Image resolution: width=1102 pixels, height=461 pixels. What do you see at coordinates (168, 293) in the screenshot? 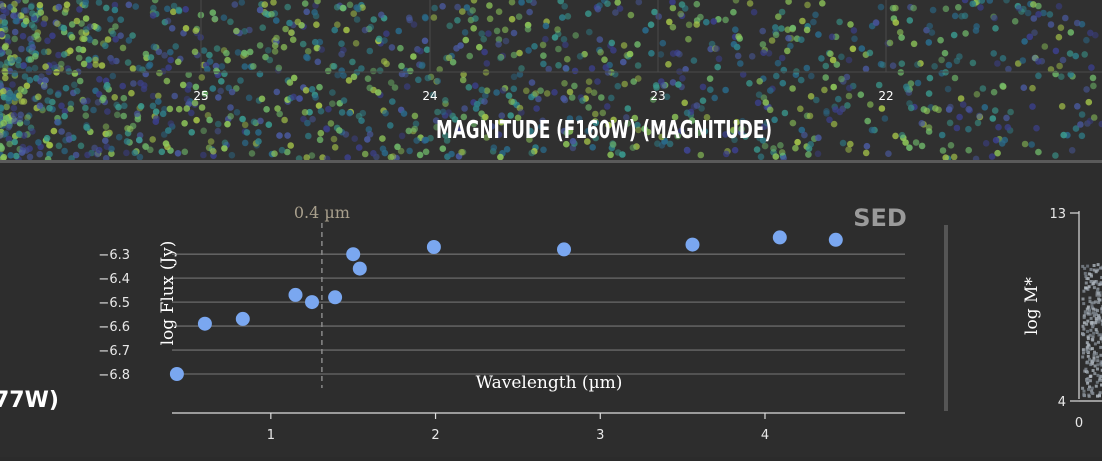
I see `sed-y-axis-title: log Flux (Jy)` at bounding box center [168, 293].